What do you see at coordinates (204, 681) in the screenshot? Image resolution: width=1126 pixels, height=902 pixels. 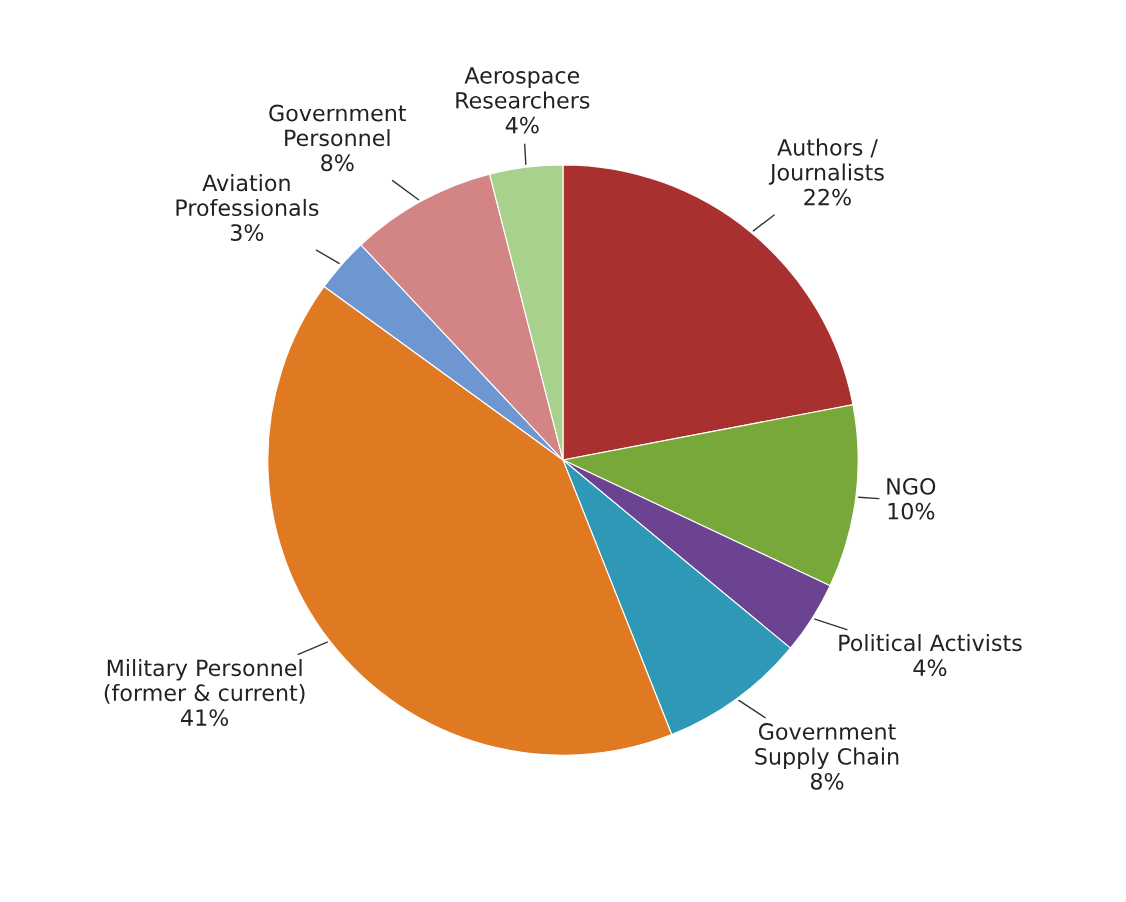 I see `slice-label: Military Personnel (former & current)` at bounding box center [204, 681].